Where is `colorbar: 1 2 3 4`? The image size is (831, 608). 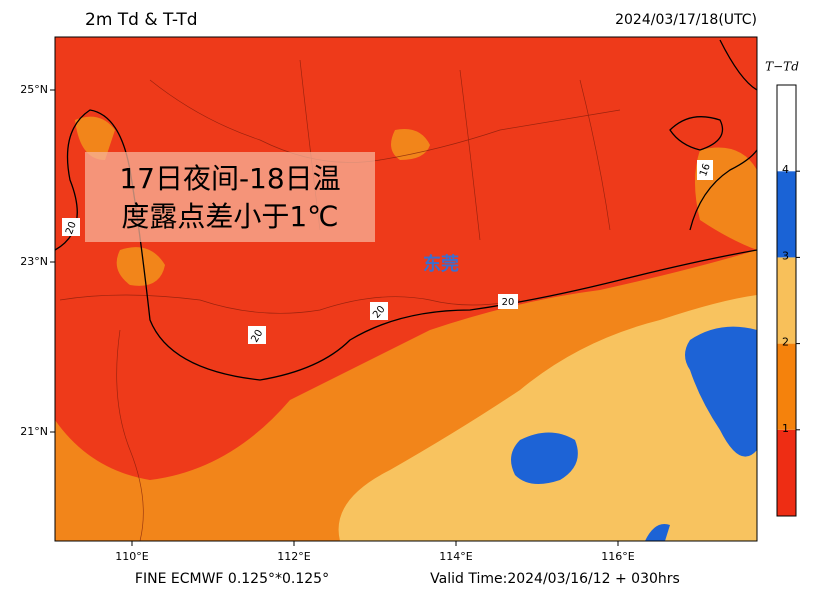
colorbar: 1 2 3 4 is located at coordinates (788, 300).